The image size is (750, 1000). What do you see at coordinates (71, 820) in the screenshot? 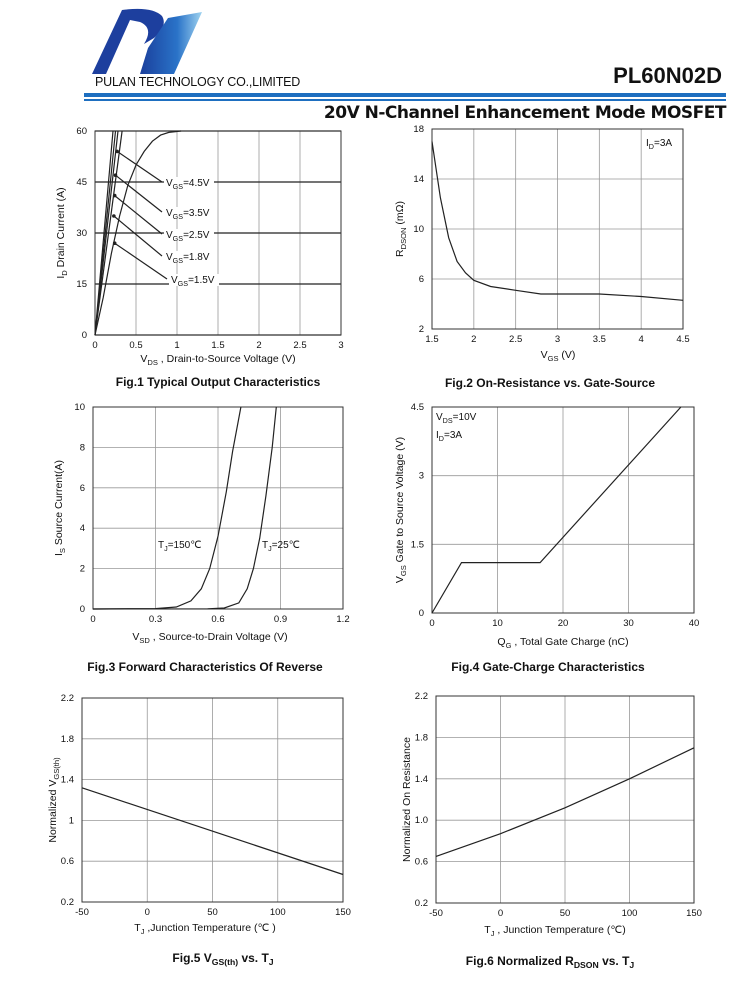
I see `y-tick-label: 1` at bounding box center [71, 820].